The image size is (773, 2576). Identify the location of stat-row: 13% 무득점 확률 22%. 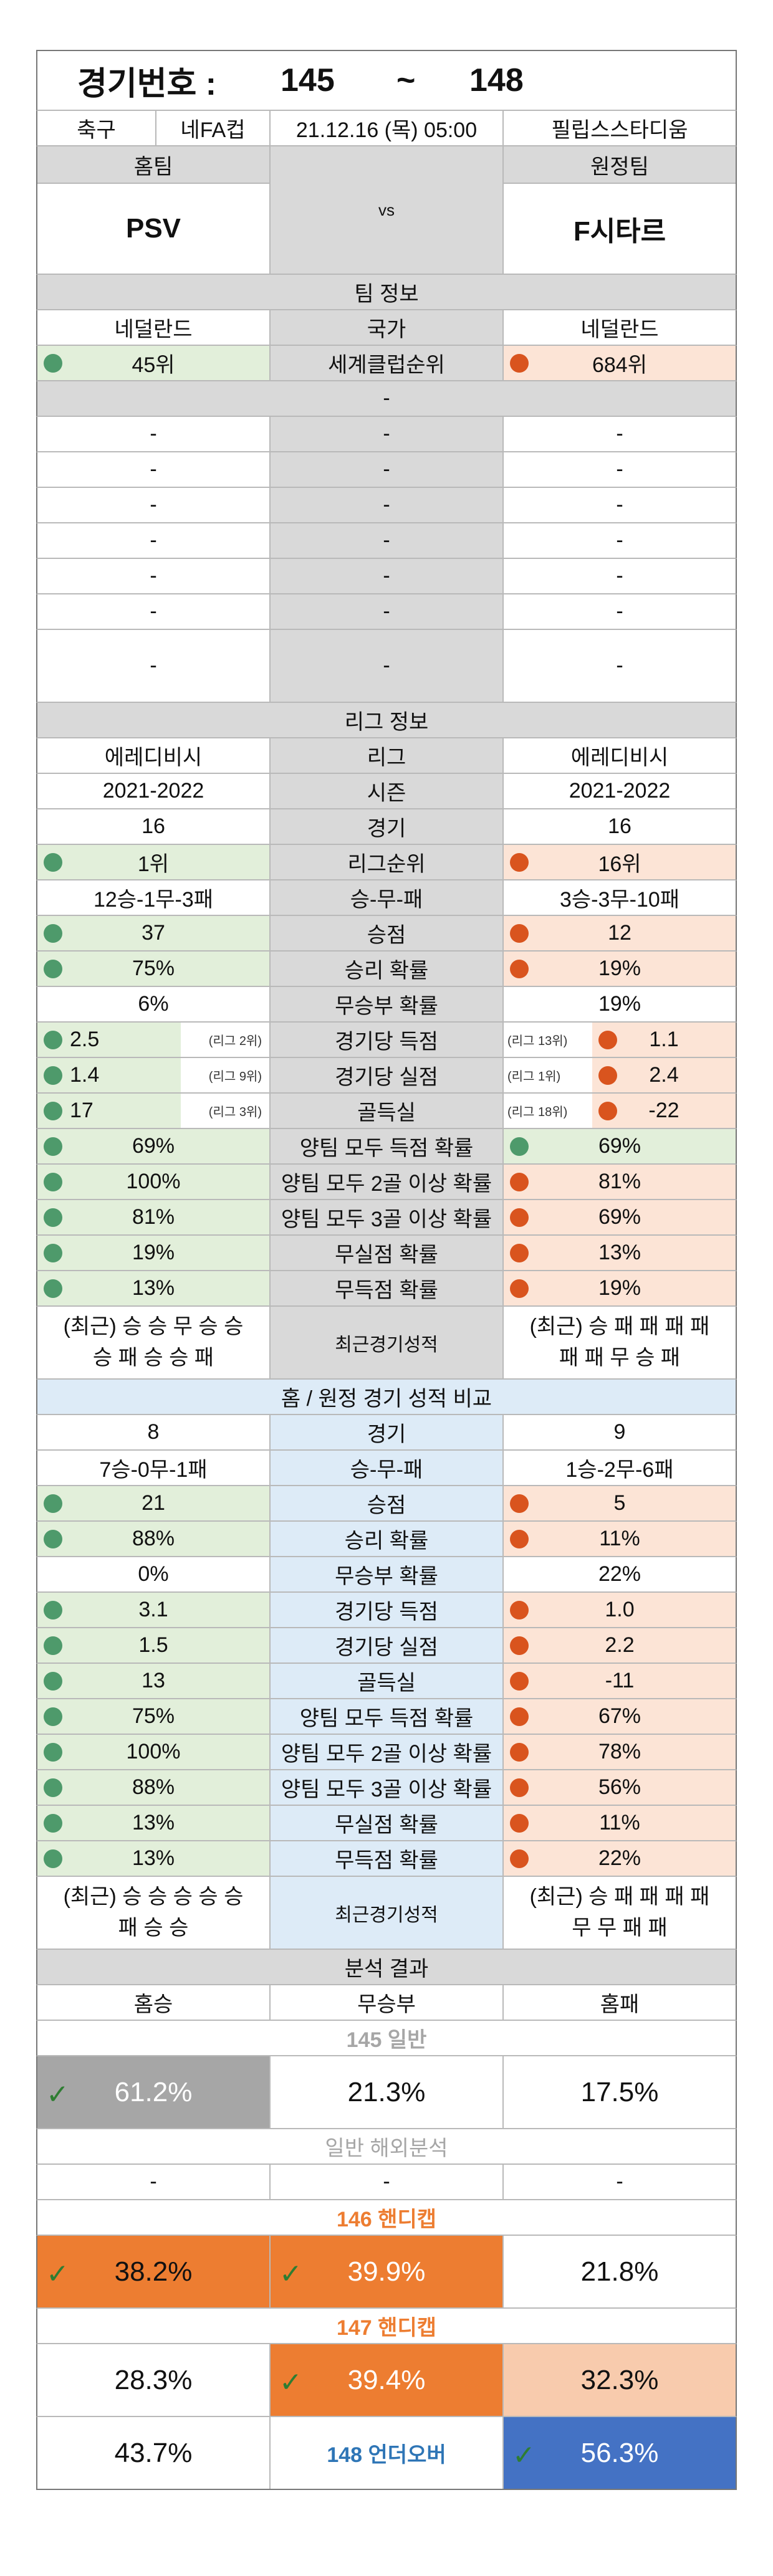
(386, 1859).